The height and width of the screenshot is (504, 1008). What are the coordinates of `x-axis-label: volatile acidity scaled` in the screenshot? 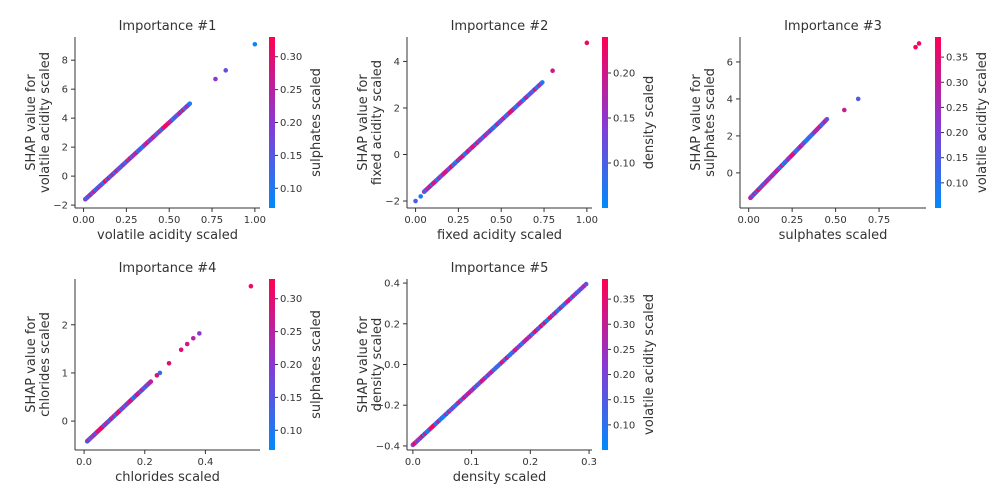 It's located at (167, 235).